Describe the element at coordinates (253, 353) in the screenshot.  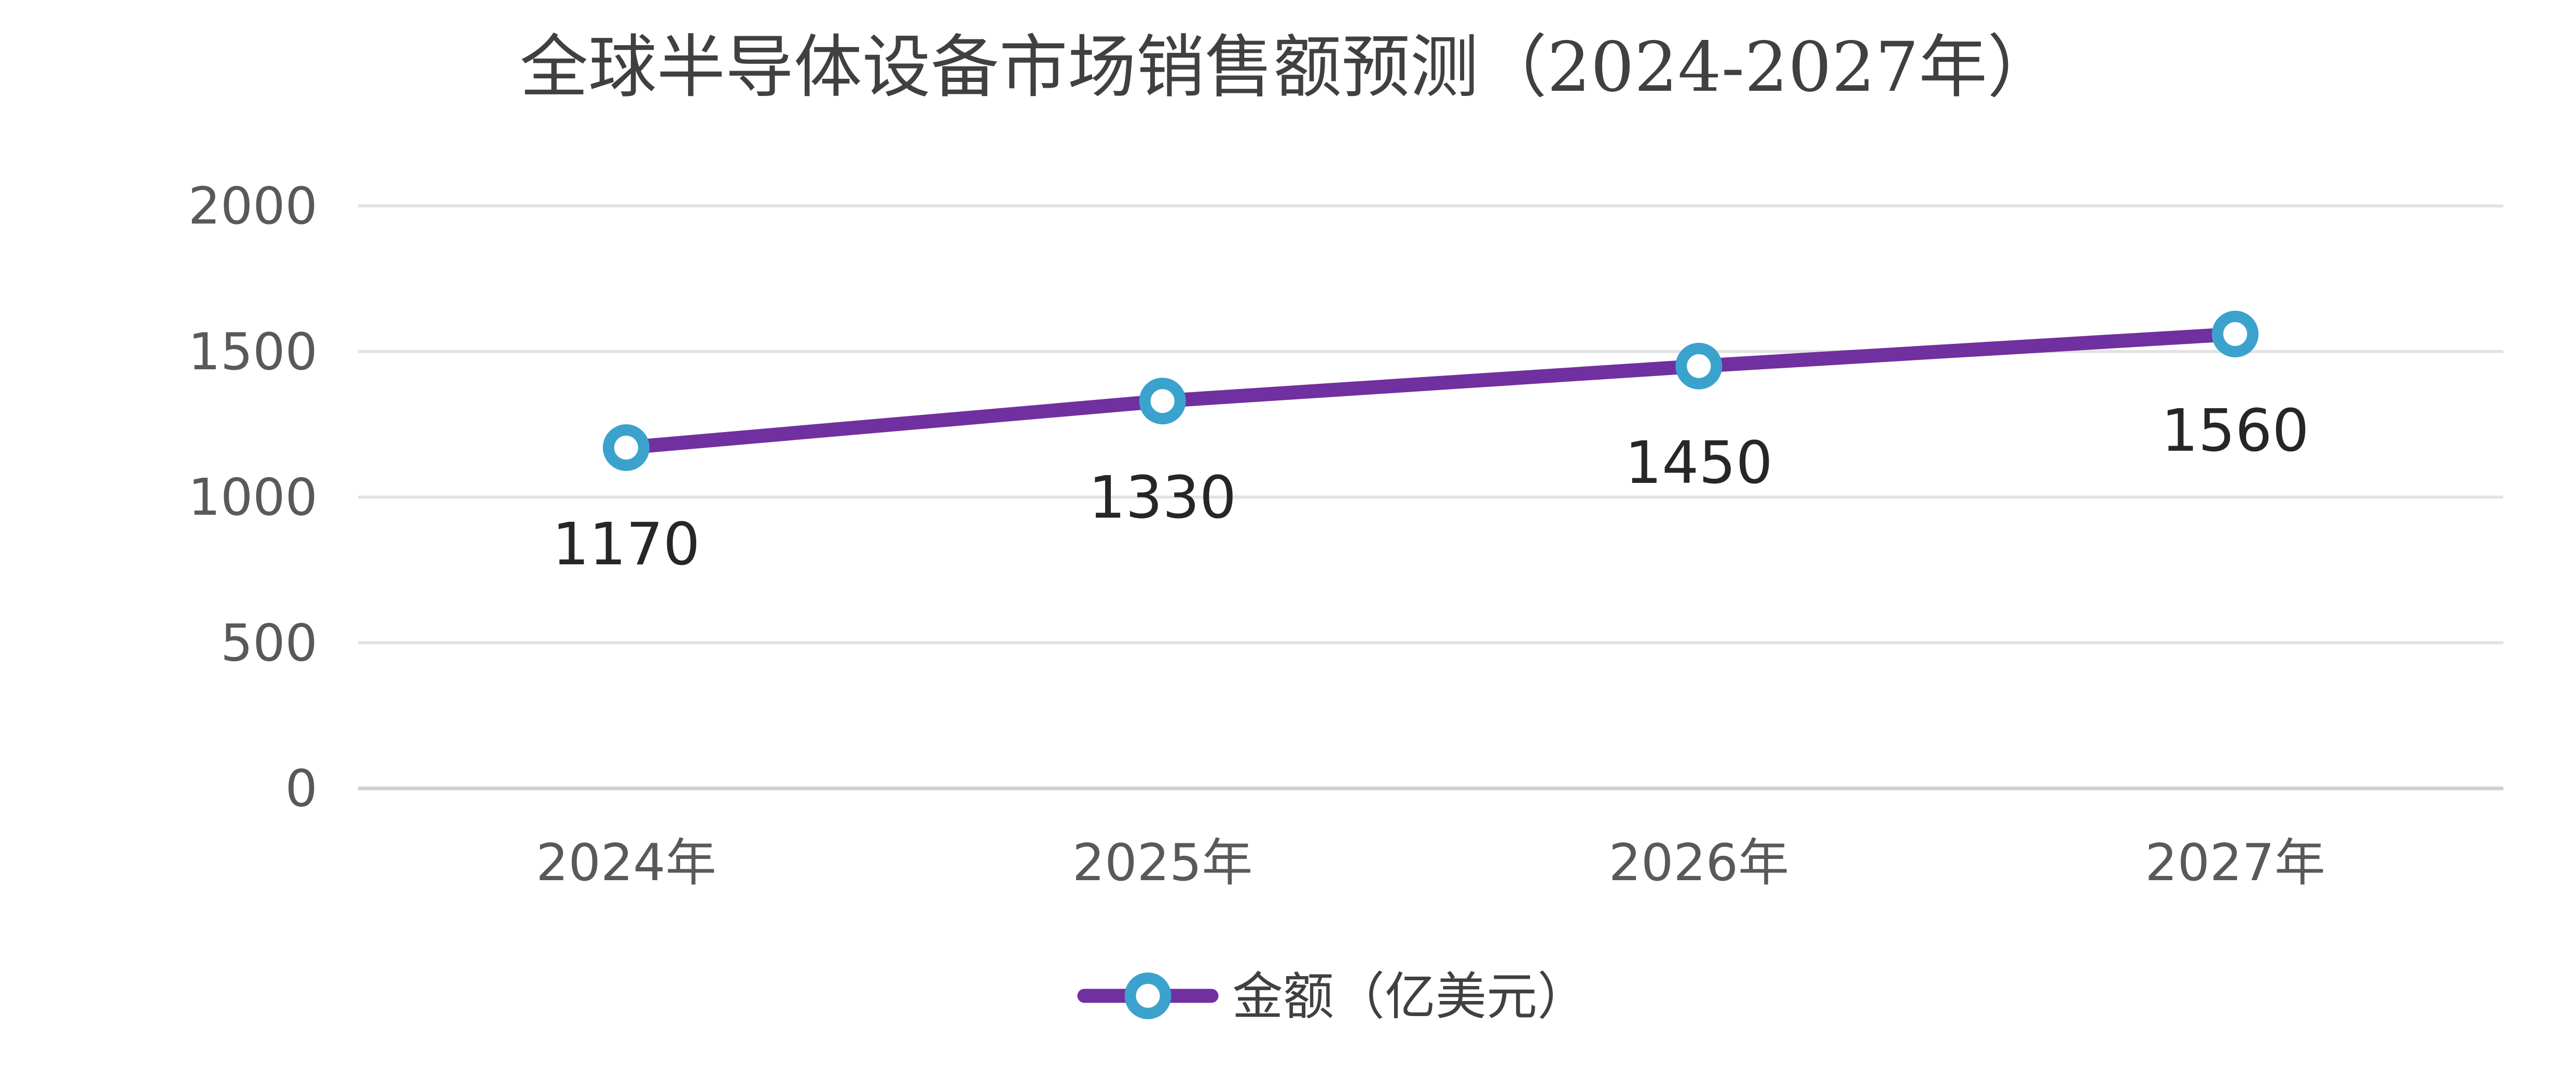
I see `y-tick-label: 1500` at that location.